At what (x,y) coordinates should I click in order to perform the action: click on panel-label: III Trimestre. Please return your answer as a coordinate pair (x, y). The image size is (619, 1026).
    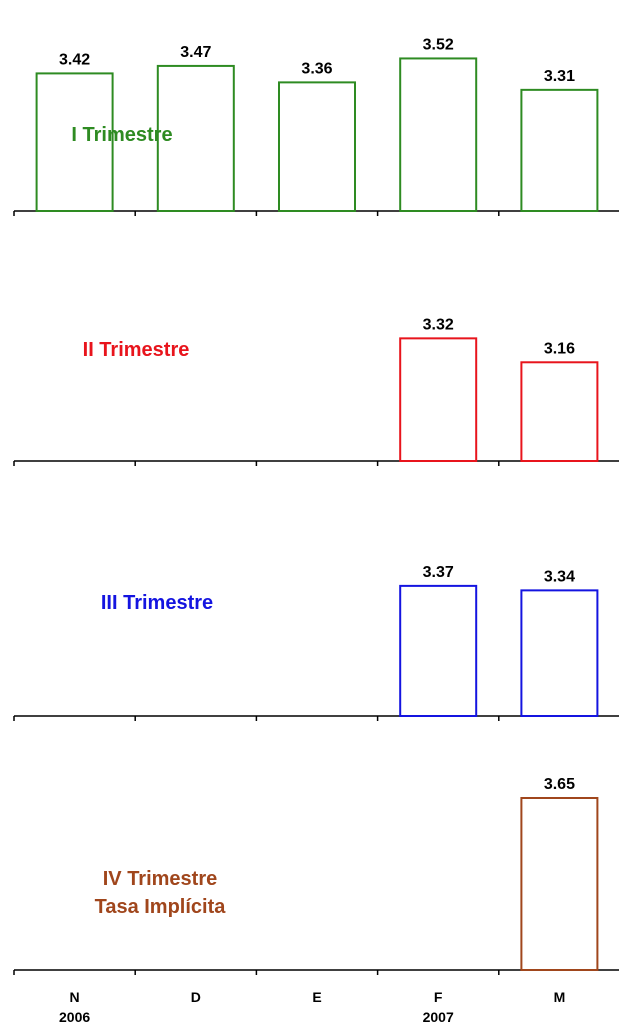
    Looking at the image, I should click on (157, 603).